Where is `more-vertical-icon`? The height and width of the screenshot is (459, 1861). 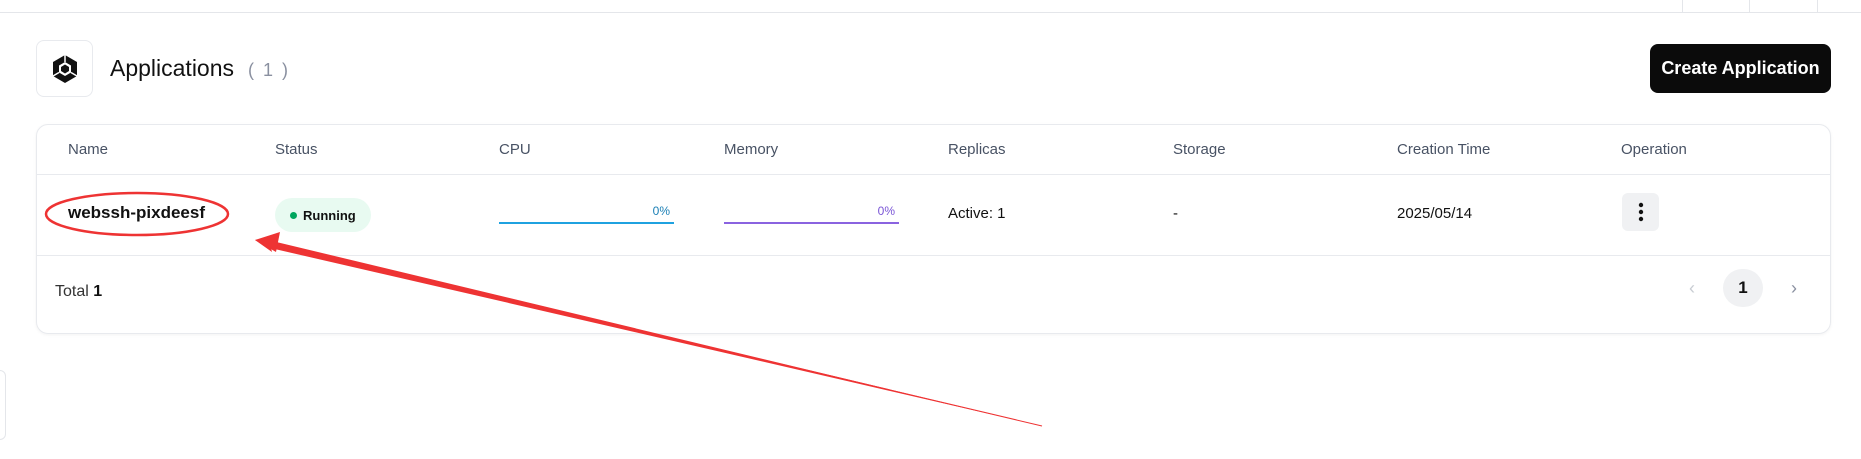
more-vertical-icon is located at coordinates (1640, 212).